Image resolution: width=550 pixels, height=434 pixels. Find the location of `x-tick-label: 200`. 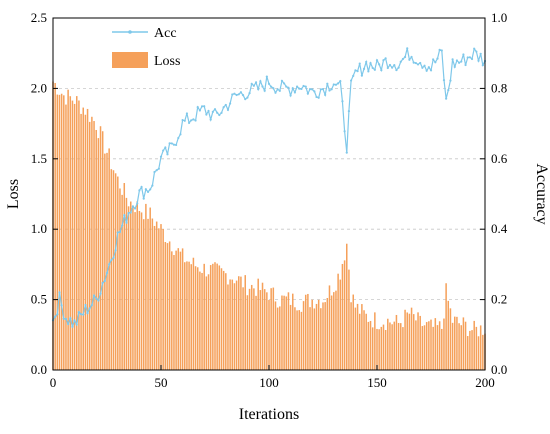

x-tick-label: 200 is located at coordinates (485, 382).